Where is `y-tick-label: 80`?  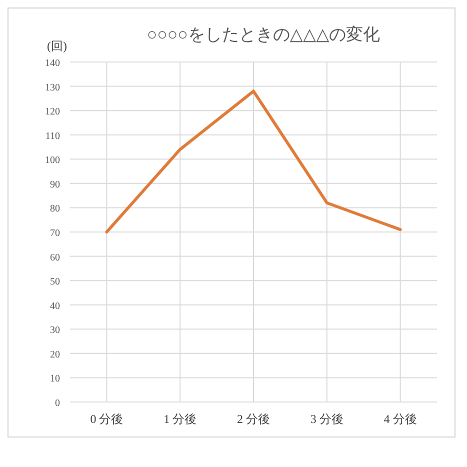
y-tick-label: 80 is located at coordinates (55, 209).